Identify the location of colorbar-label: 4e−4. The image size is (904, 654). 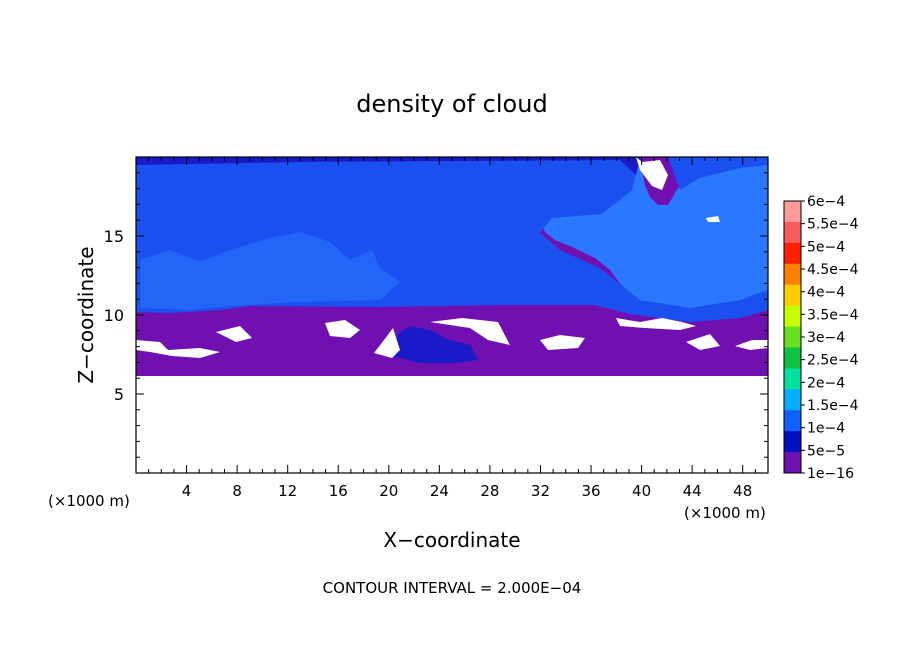
(826, 293).